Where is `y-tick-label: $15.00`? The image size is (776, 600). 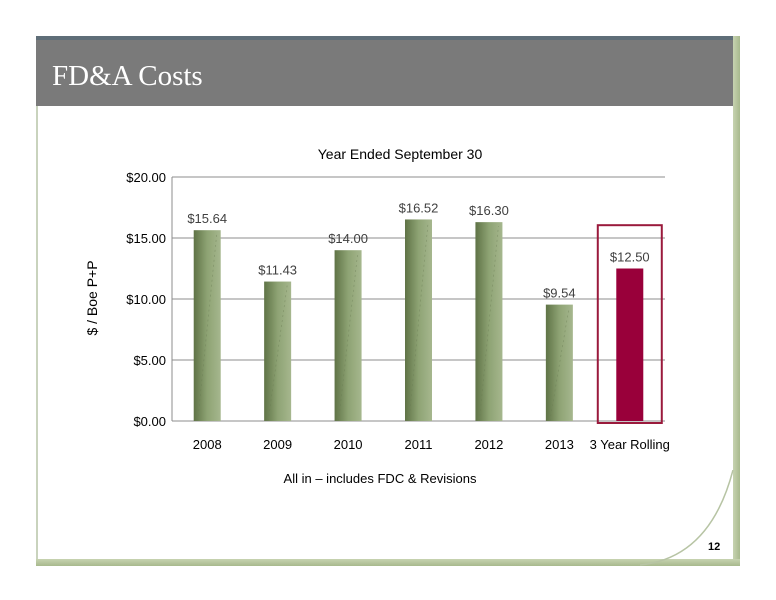 y-tick-label: $15.00 is located at coordinates (146, 238).